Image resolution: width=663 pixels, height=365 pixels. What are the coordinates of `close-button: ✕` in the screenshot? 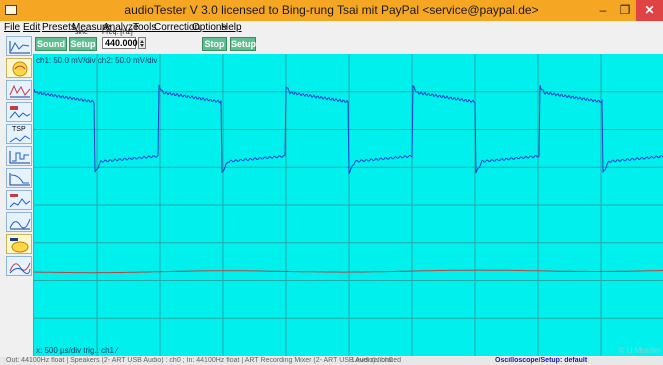 It's located at (649, 10).